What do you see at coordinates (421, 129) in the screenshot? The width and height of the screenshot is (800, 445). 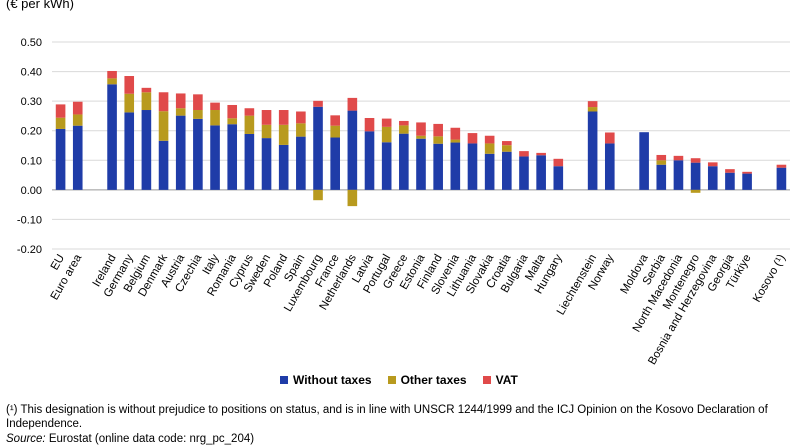 I see `bar-vat-estonia` at bounding box center [421, 129].